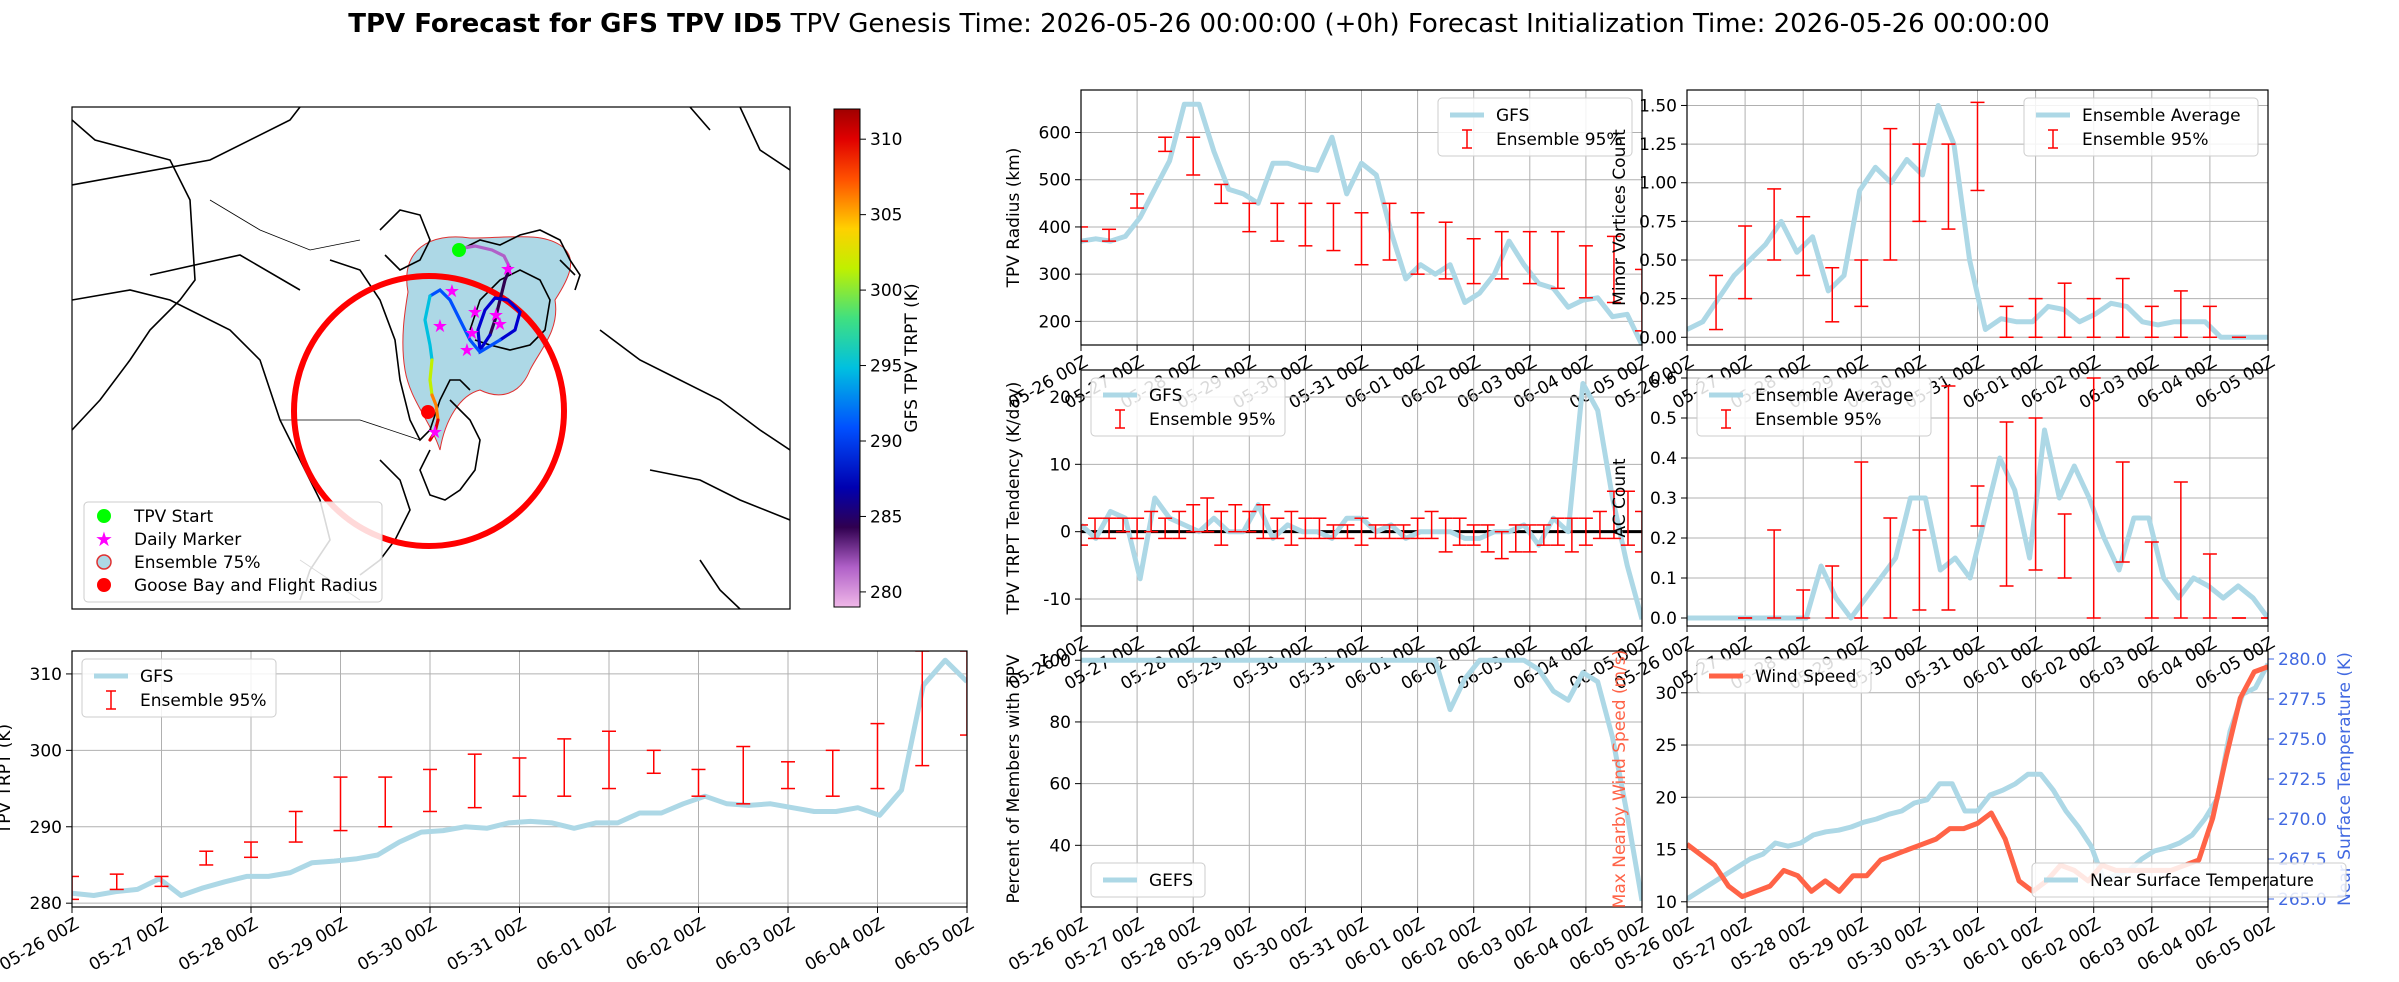 The image size is (2399, 982). I want to click on y-axis-label: AC Count, so click(1620, 497).